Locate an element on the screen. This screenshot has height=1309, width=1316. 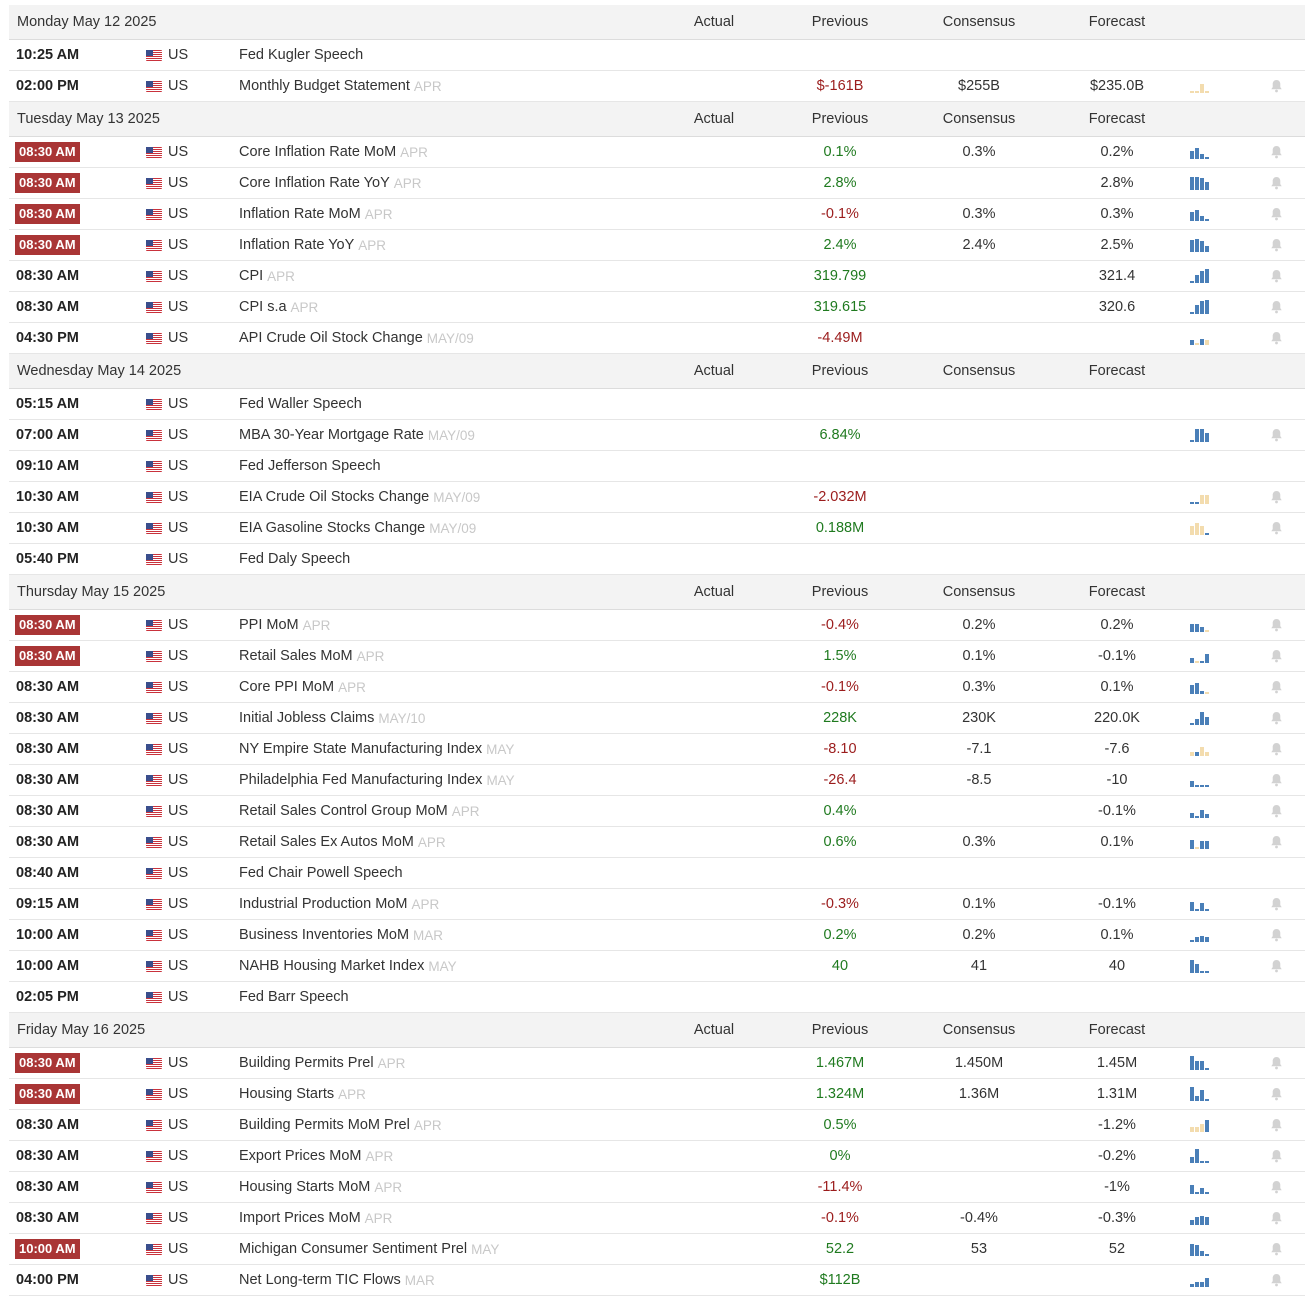
event-row: 05:40 PM US Fed Daly Speech is located at coordinates (657, 559).